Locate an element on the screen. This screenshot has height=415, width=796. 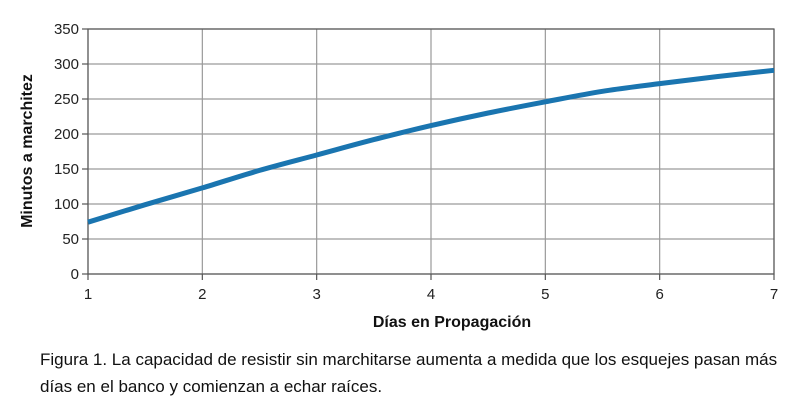
y-tick-label: 100 is located at coordinates (66, 204).